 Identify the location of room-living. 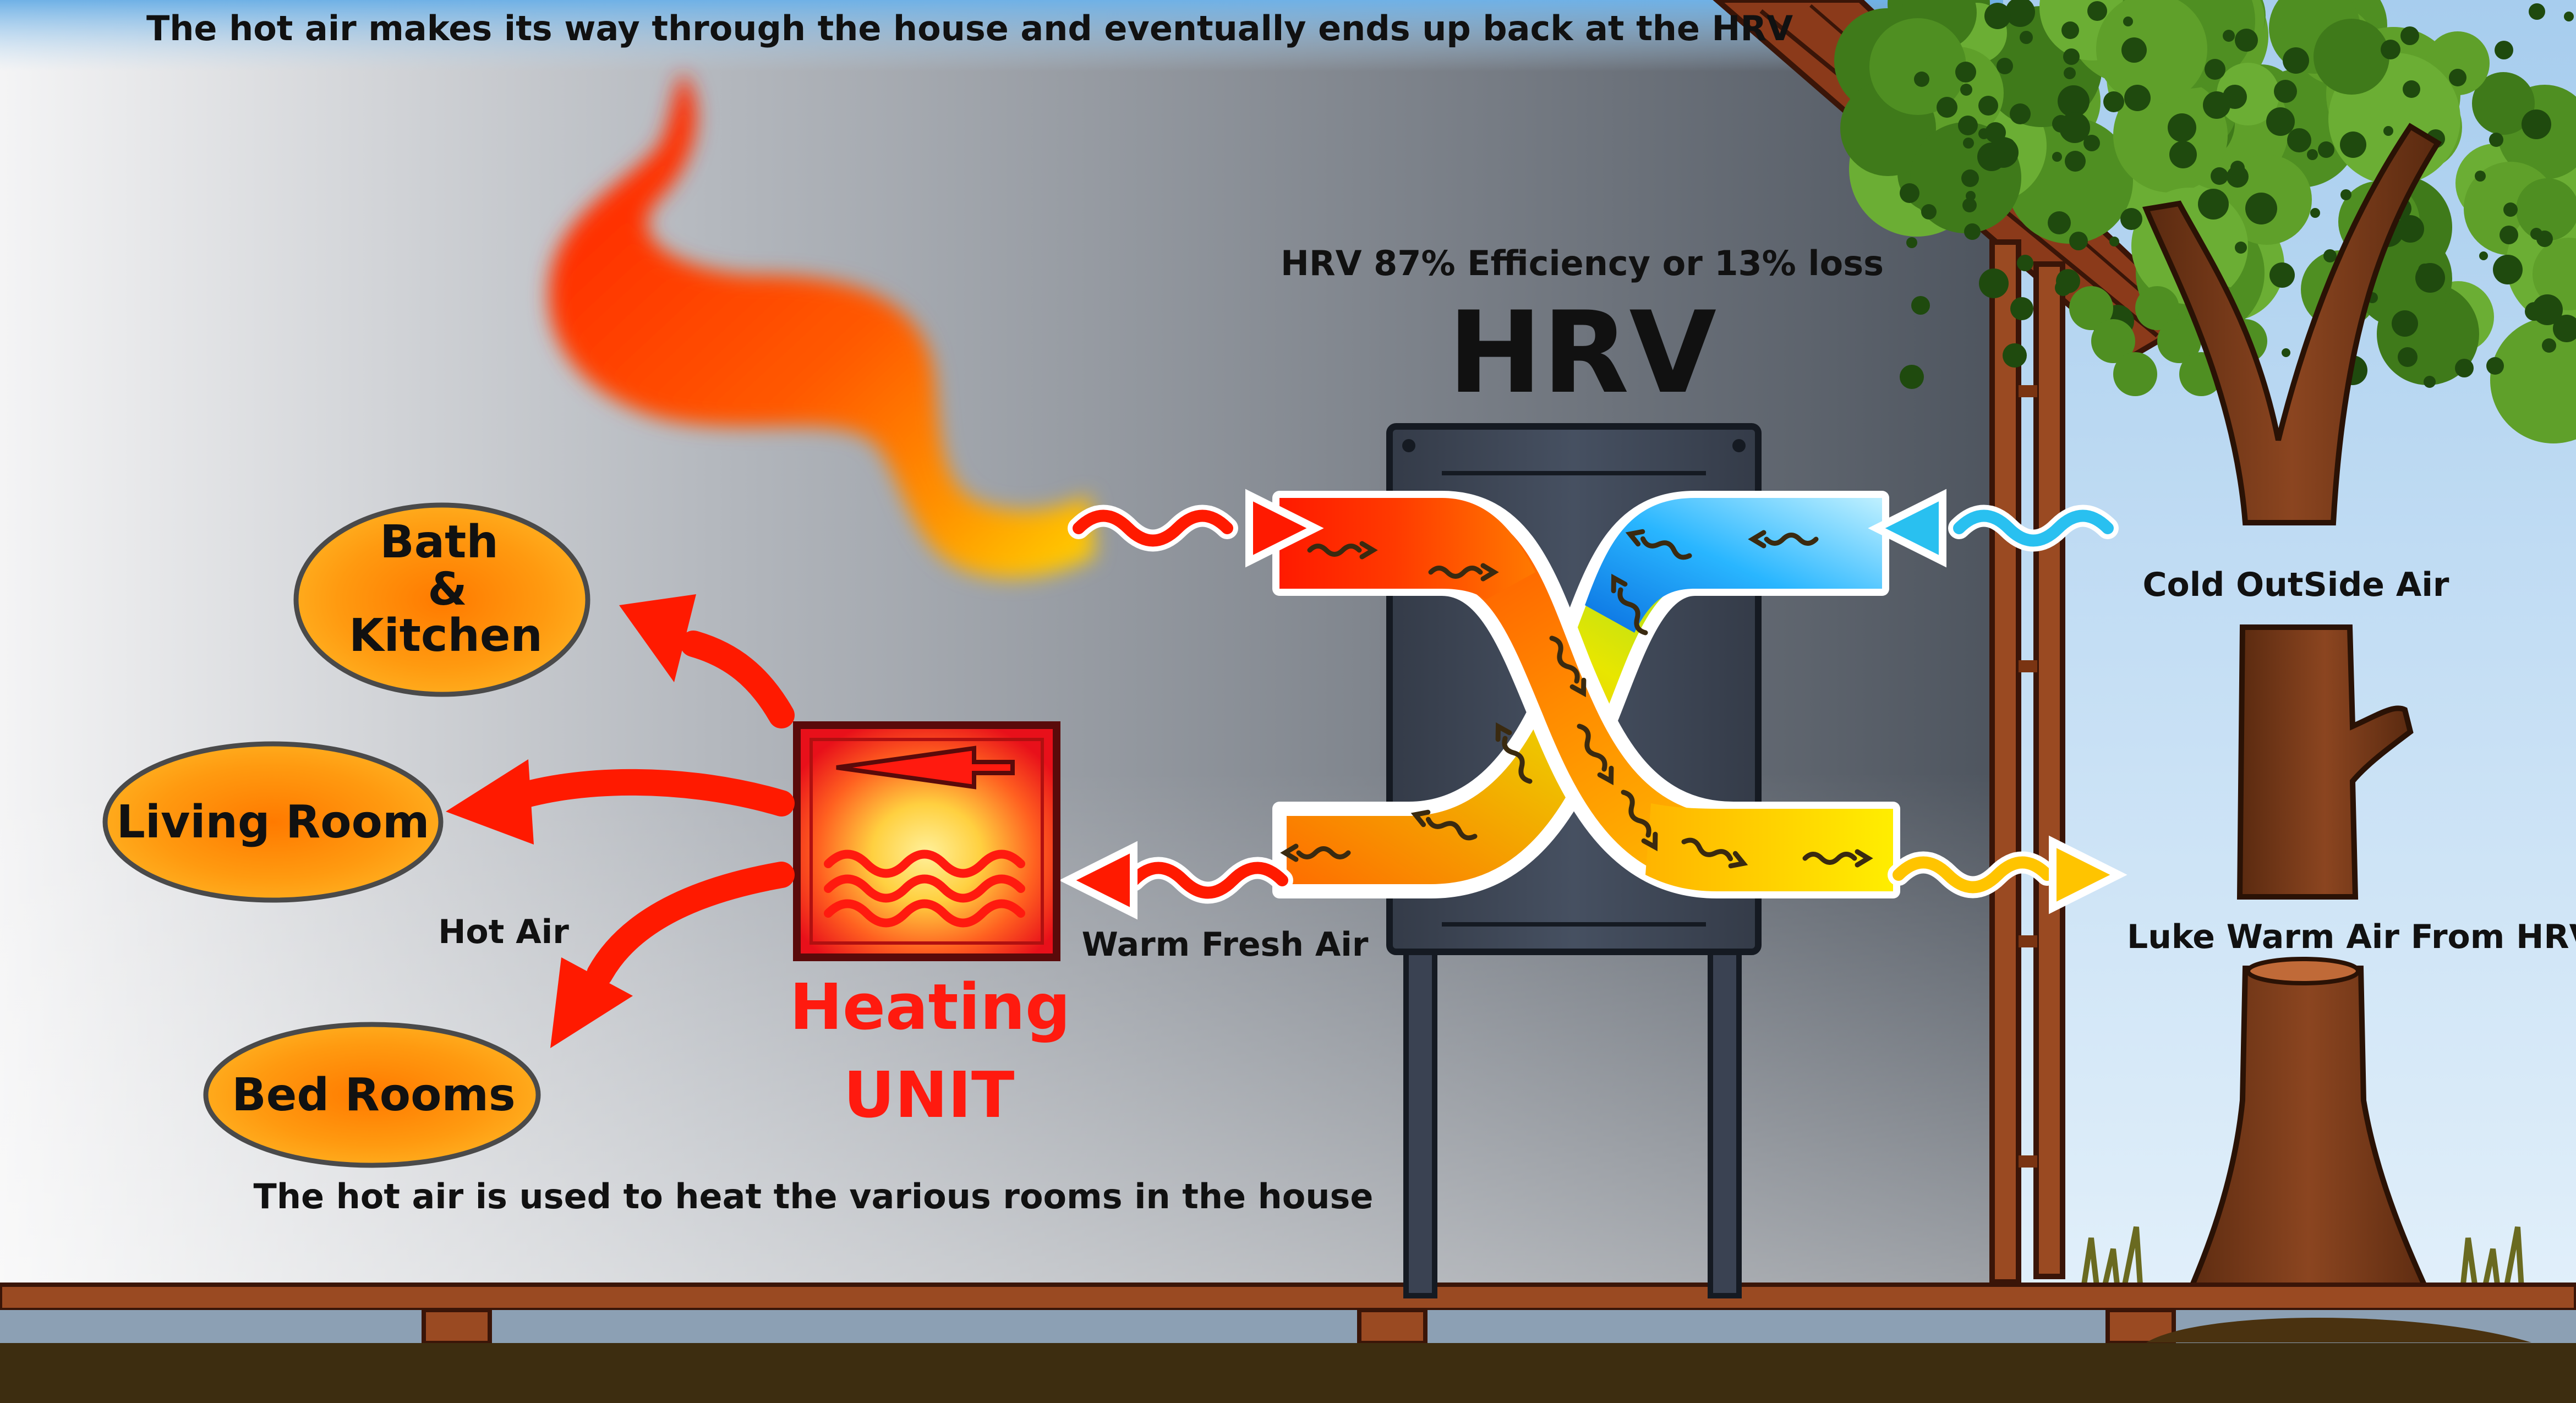
(273, 822).